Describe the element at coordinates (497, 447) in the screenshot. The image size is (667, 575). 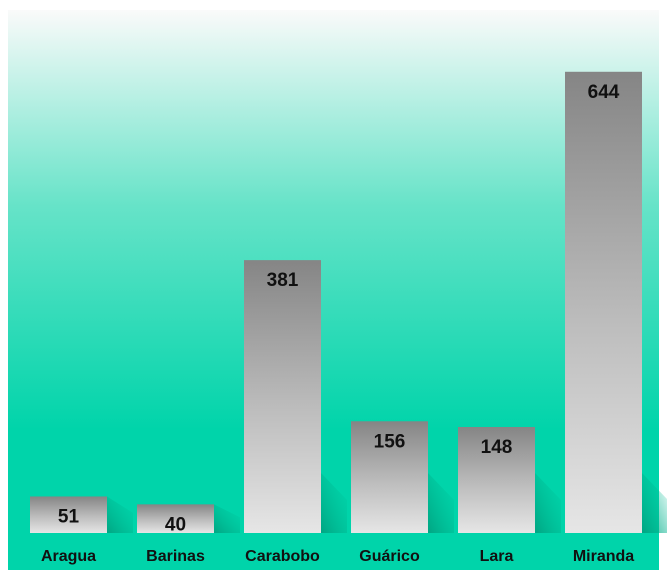
I see `value-label-lara: 148` at that location.